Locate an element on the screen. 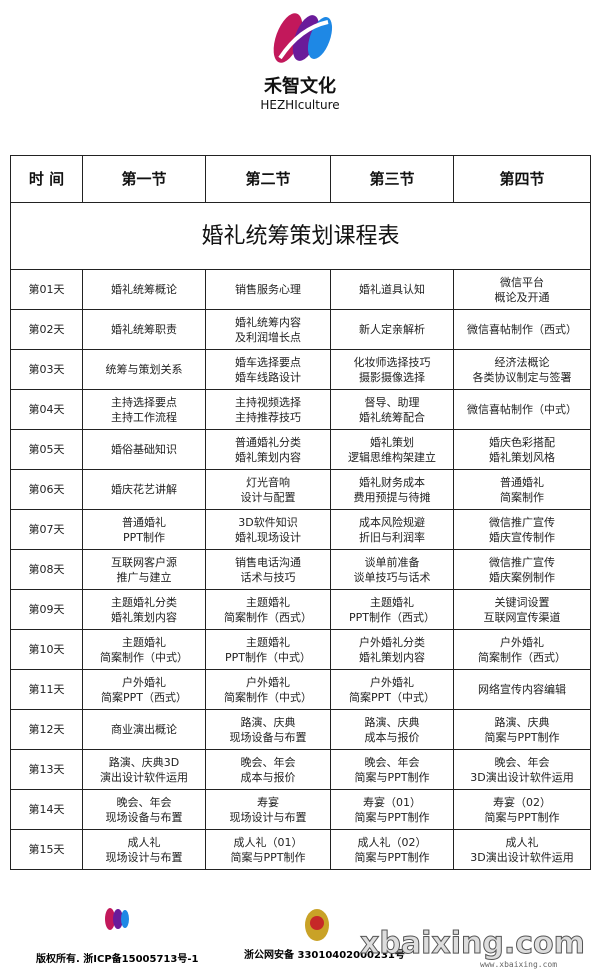  cell-line: 路演、庆典3D is located at coordinates (144, 762).